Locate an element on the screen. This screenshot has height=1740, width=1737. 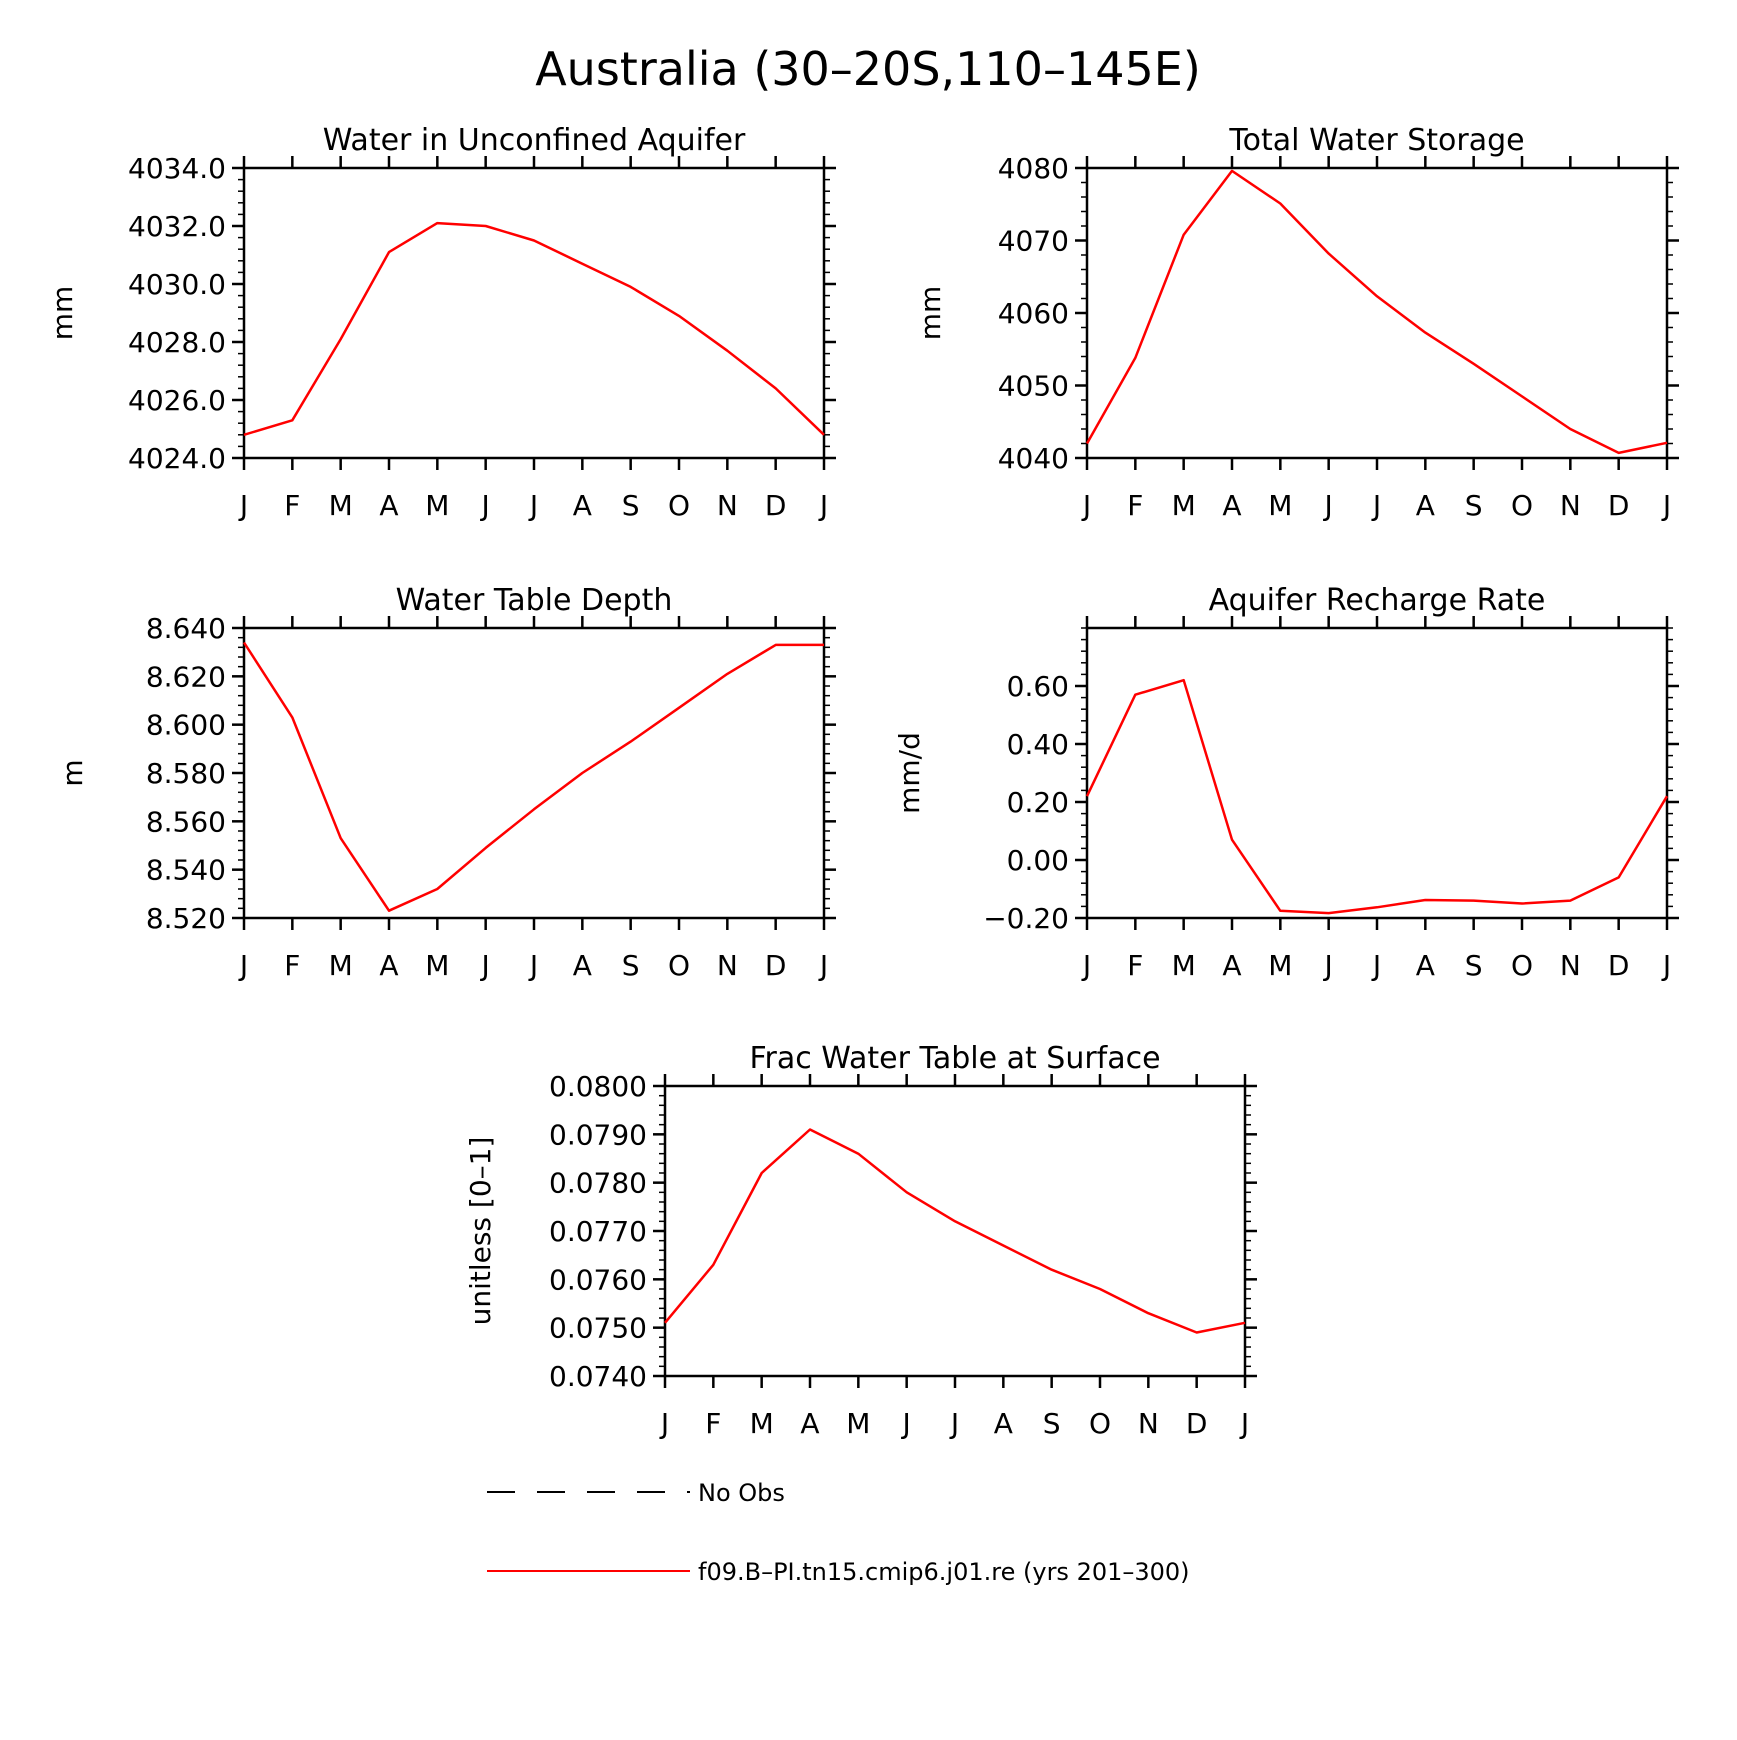
y-tick-label: 0.0740 is located at coordinates (598, 1376).